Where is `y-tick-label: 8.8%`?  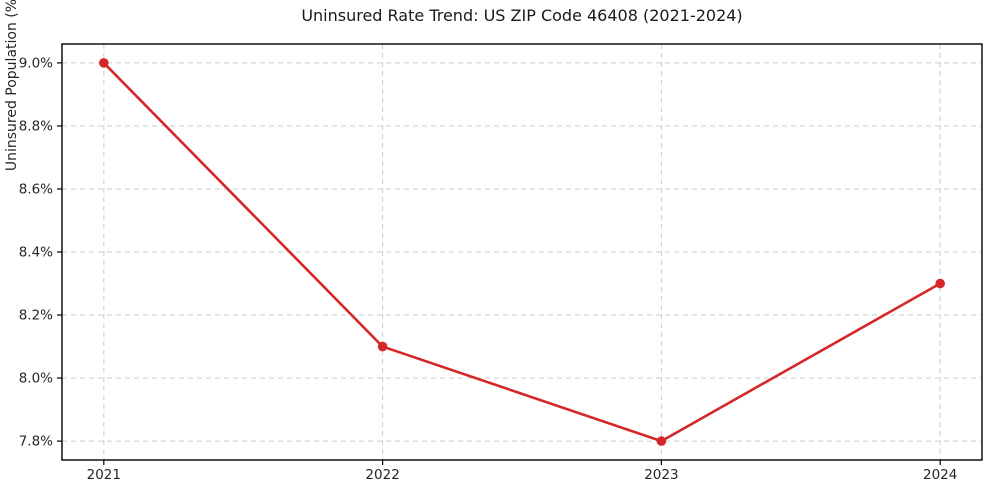
y-tick-label: 8.8% is located at coordinates (36, 126).